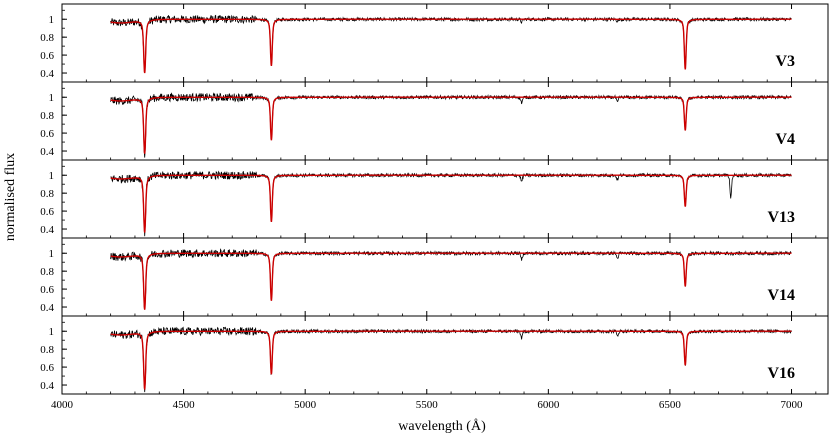 This screenshot has width=830, height=436. What do you see at coordinates (670, 405) in the screenshot?
I see `x-tick-label: 6500` at bounding box center [670, 405].